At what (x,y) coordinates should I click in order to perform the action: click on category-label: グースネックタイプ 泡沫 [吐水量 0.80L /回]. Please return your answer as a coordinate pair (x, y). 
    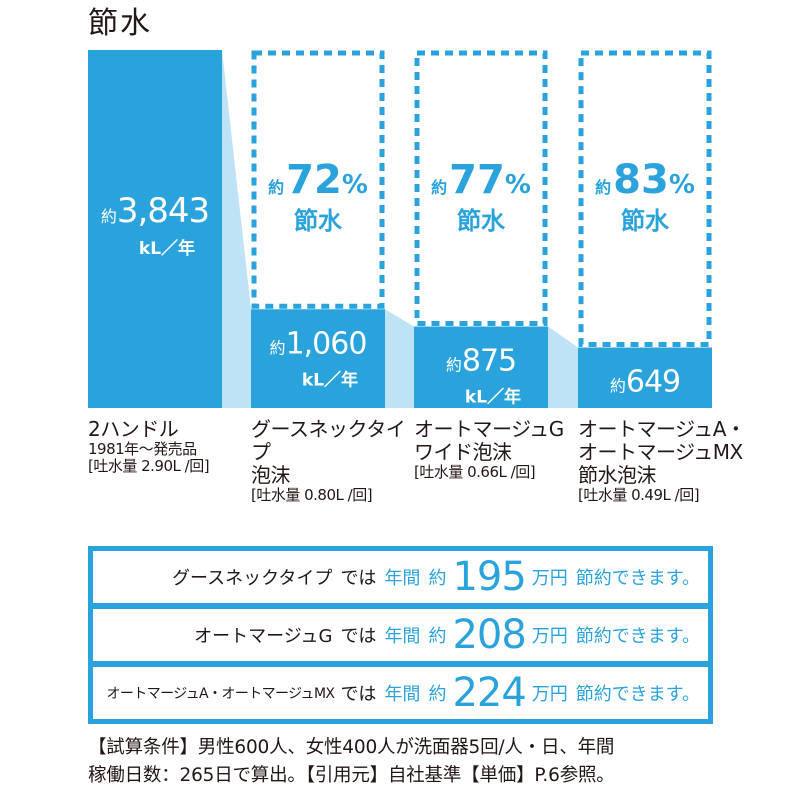
    Looking at the image, I should click on (336, 461).